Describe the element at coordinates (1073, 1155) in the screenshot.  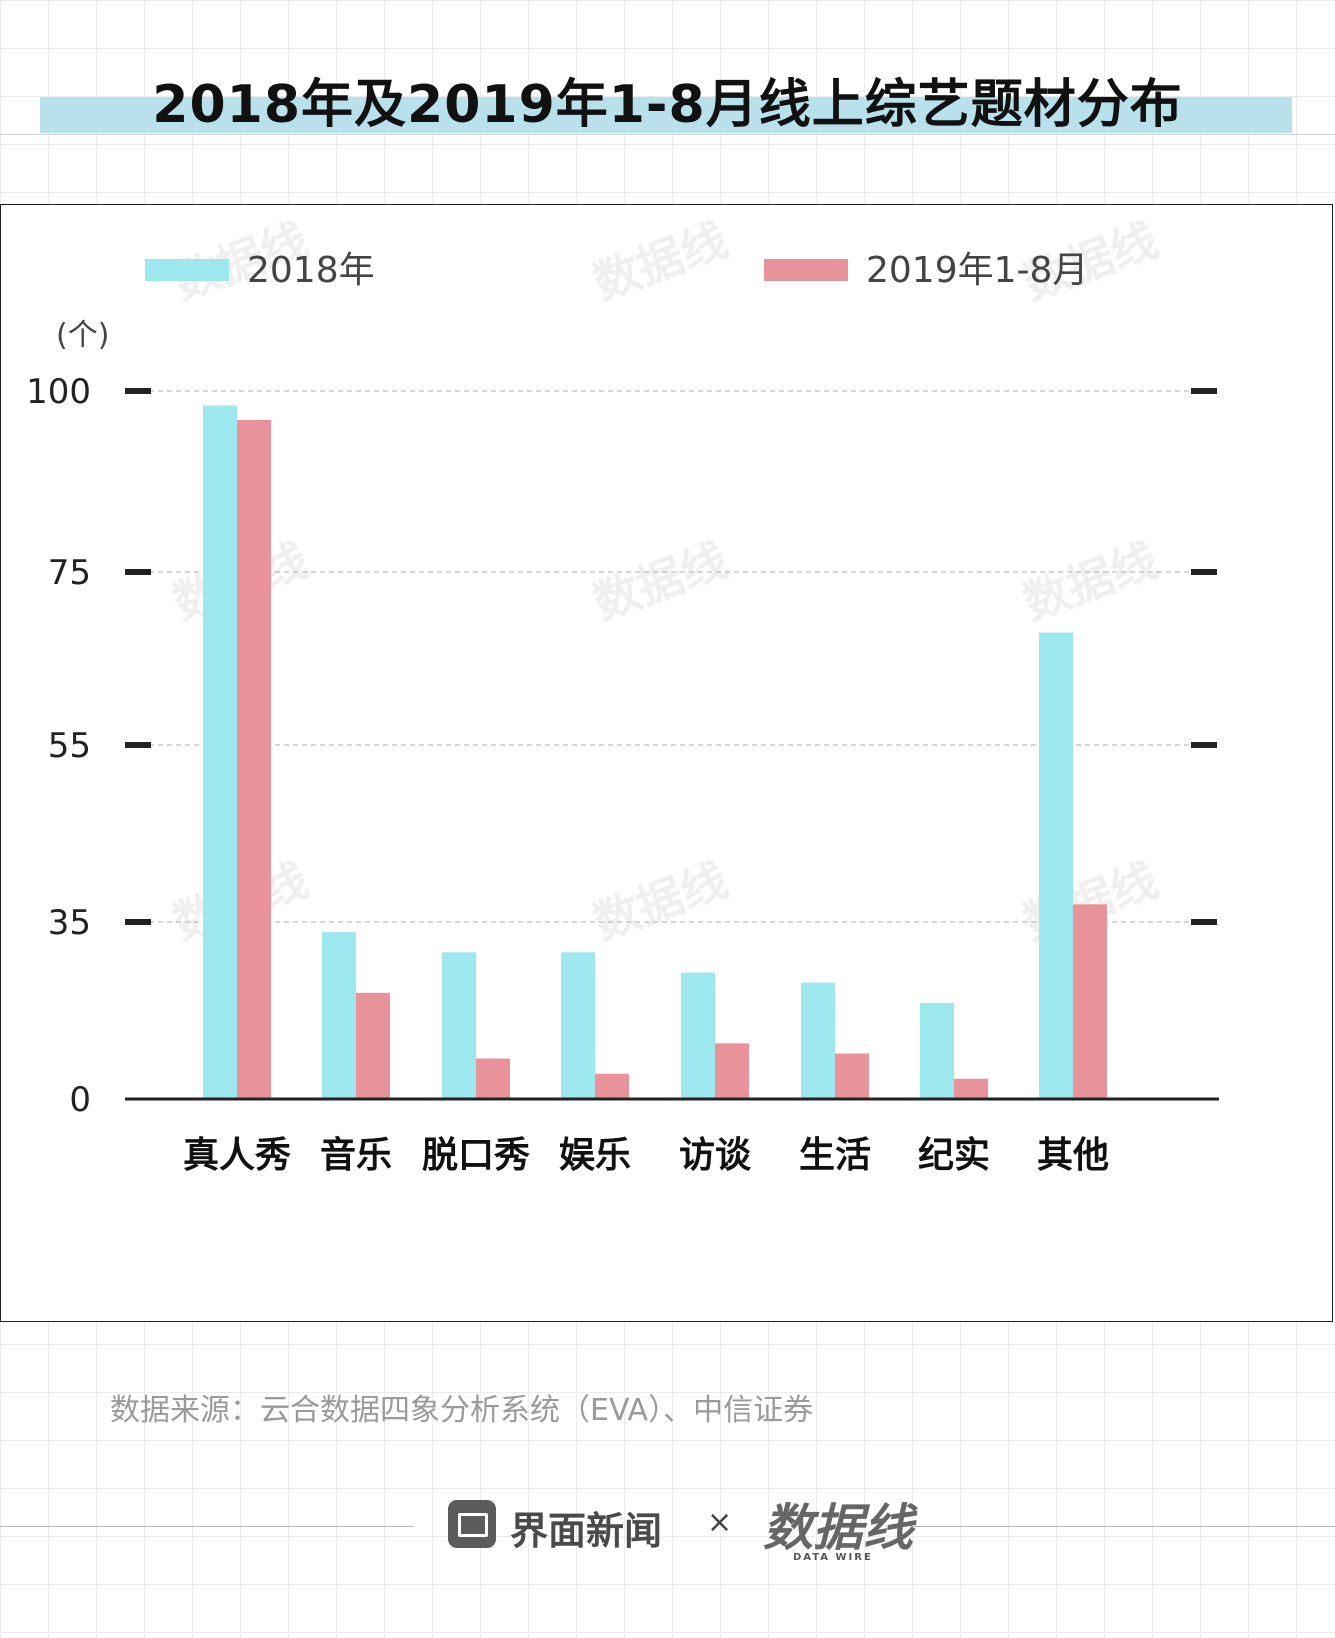
I see `x-tick-label: 其他` at that location.